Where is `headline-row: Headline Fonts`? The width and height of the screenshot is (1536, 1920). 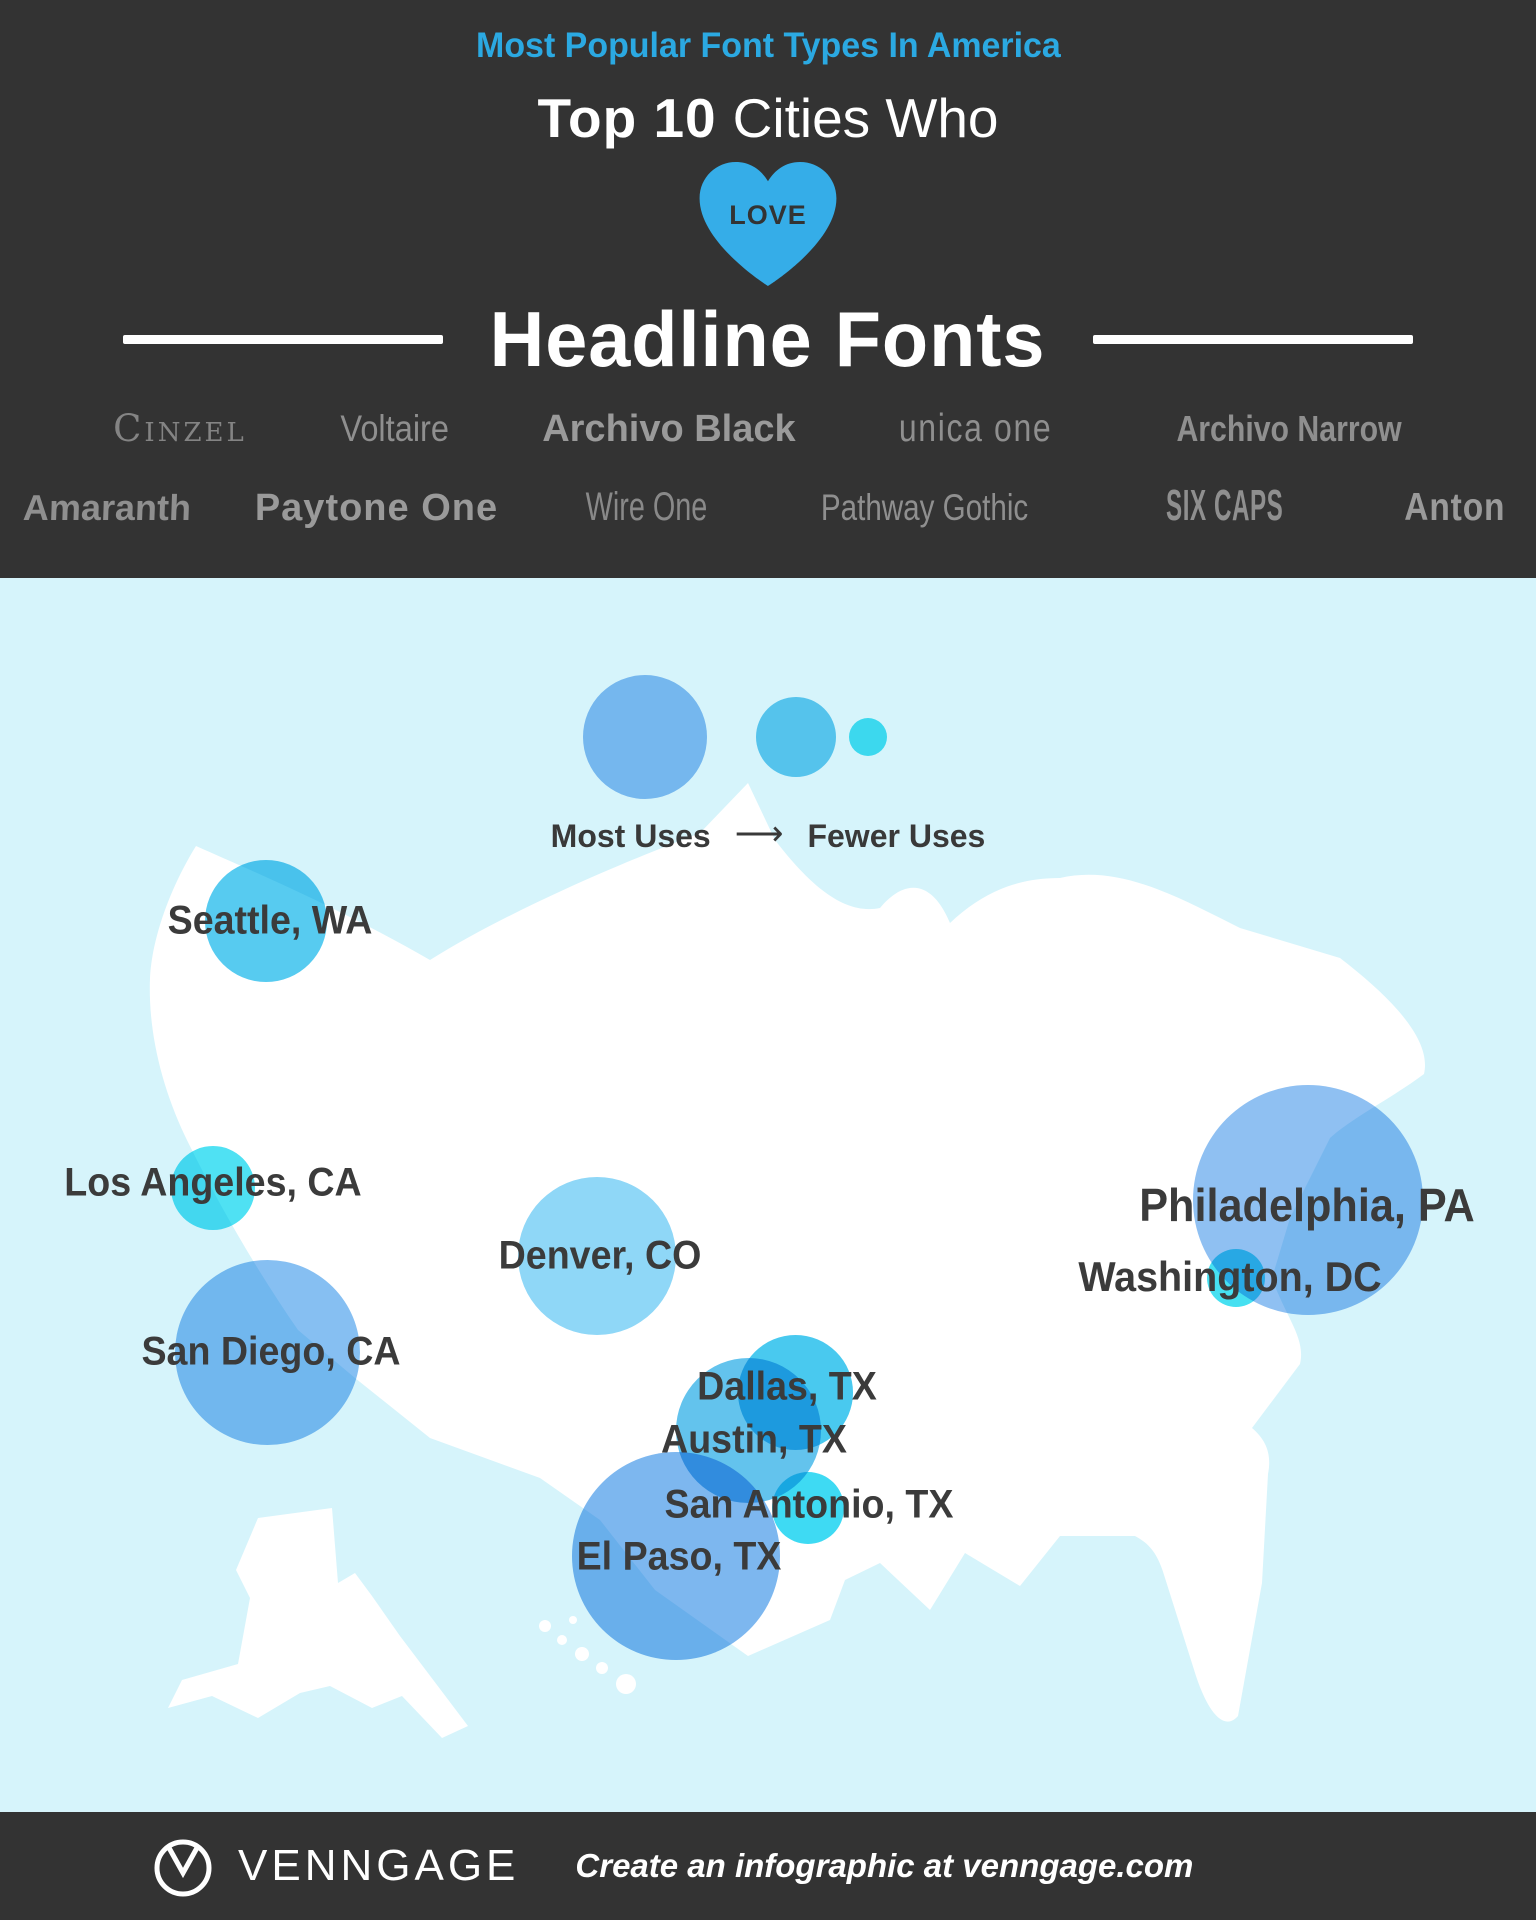 headline-row: Headline Fonts is located at coordinates (768, 339).